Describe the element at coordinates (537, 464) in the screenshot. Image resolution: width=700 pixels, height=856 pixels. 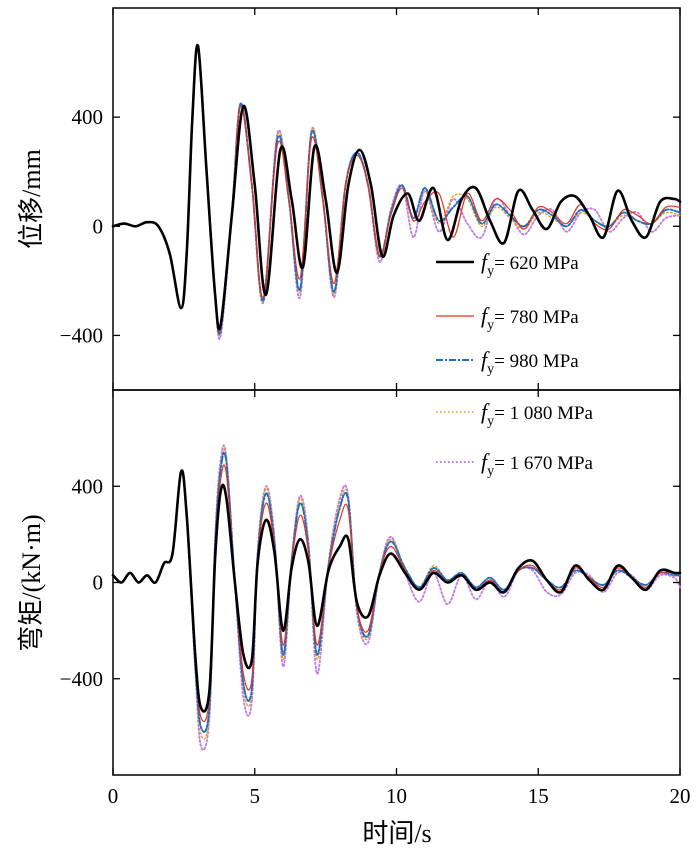
I see `legend-label-4: fy= 1 670 MPa` at that location.